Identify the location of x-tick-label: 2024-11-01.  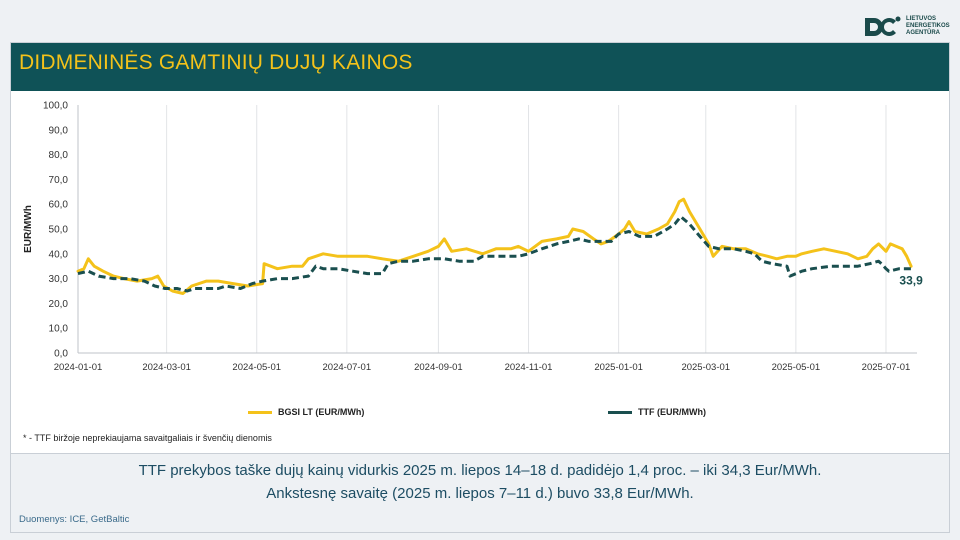
(529, 367).